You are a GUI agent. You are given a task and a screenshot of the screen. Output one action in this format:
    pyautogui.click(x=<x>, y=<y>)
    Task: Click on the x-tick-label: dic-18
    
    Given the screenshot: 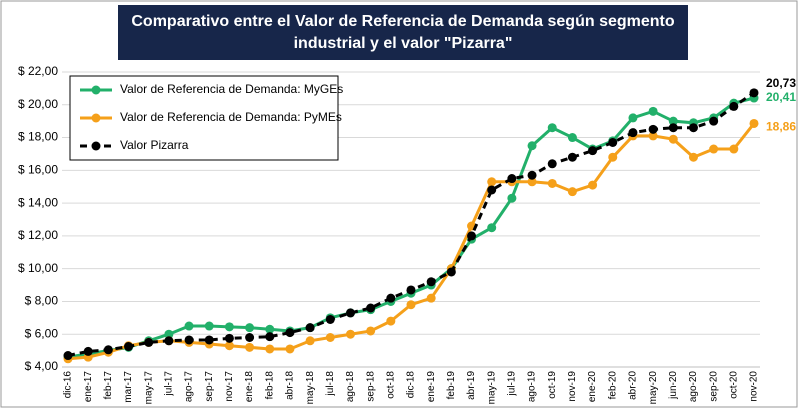 What is the action you would take?
    pyautogui.click(x=411, y=385)
    